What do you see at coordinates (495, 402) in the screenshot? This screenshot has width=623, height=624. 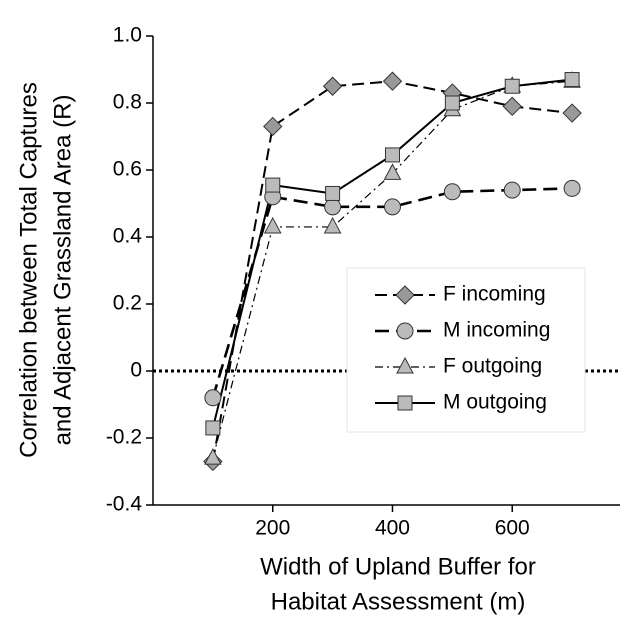 I see `legend-label: M outgoing` at bounding box center [495, 402].